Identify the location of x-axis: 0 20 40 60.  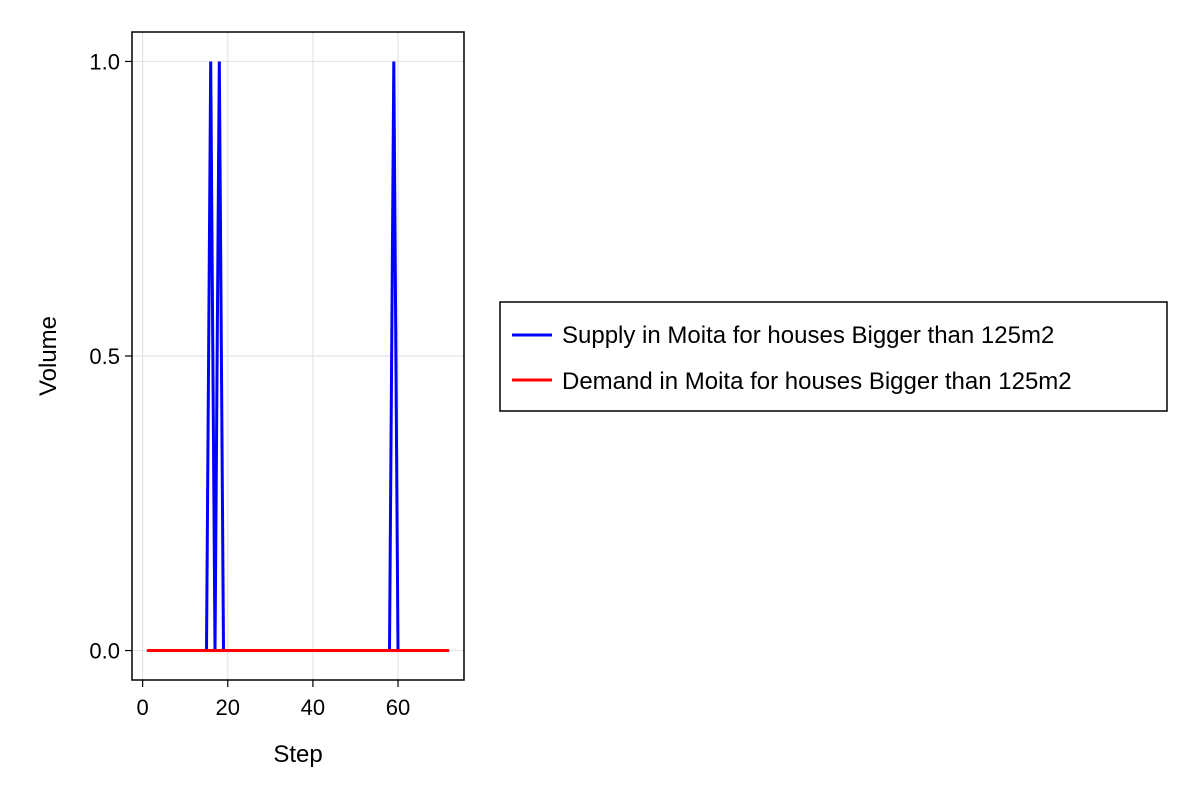
(273, 700).